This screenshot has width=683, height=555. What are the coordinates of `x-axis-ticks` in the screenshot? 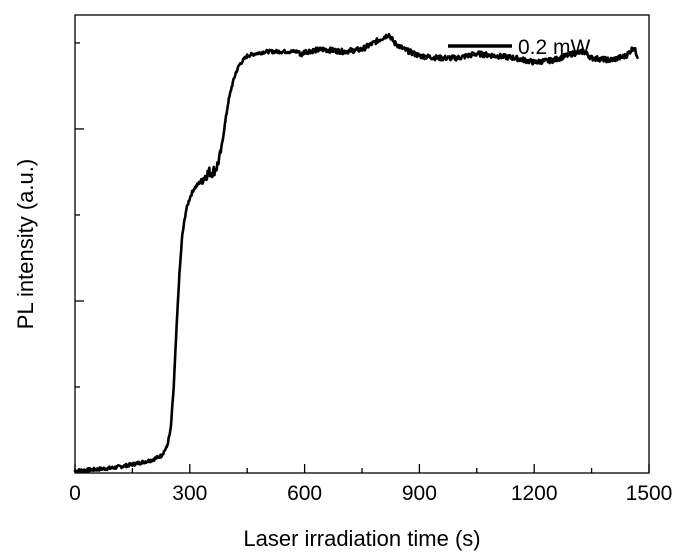 It's located at (362, 468).